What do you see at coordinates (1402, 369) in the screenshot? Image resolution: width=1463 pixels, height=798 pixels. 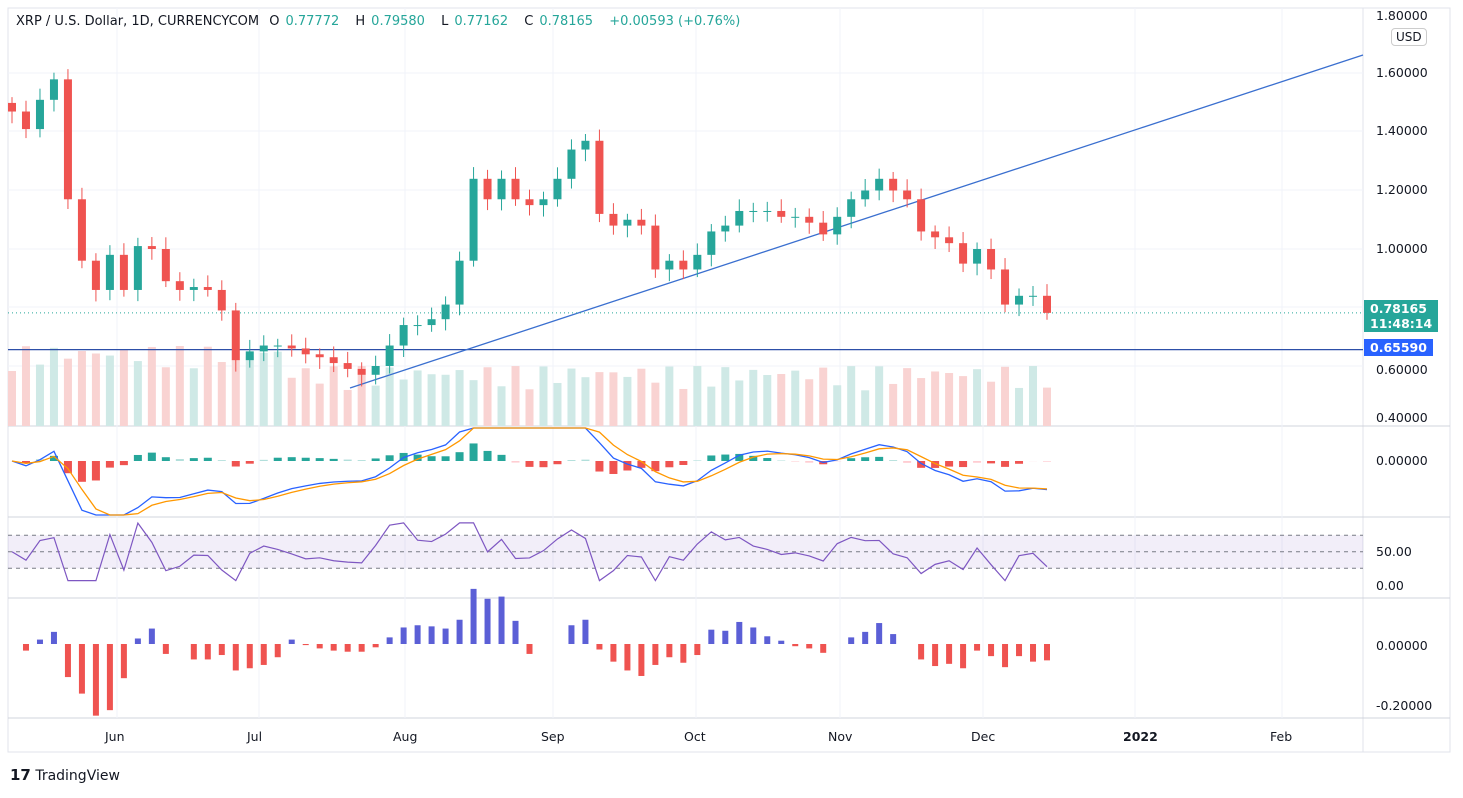 I see `price-tick: 0.60000` at bounding box center [1402, 369].